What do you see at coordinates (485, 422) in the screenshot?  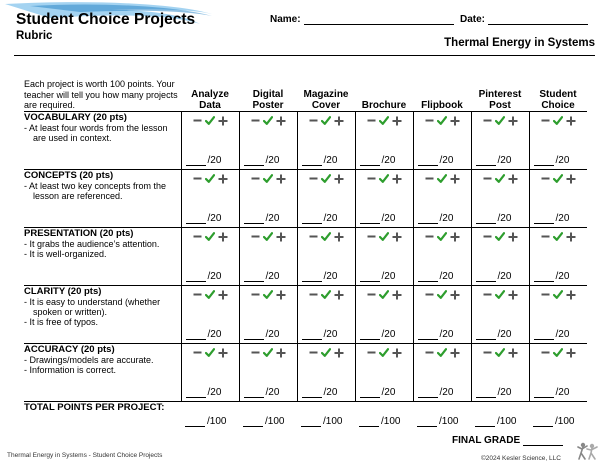 I see `total-blank` at bounding box center [485, 422].